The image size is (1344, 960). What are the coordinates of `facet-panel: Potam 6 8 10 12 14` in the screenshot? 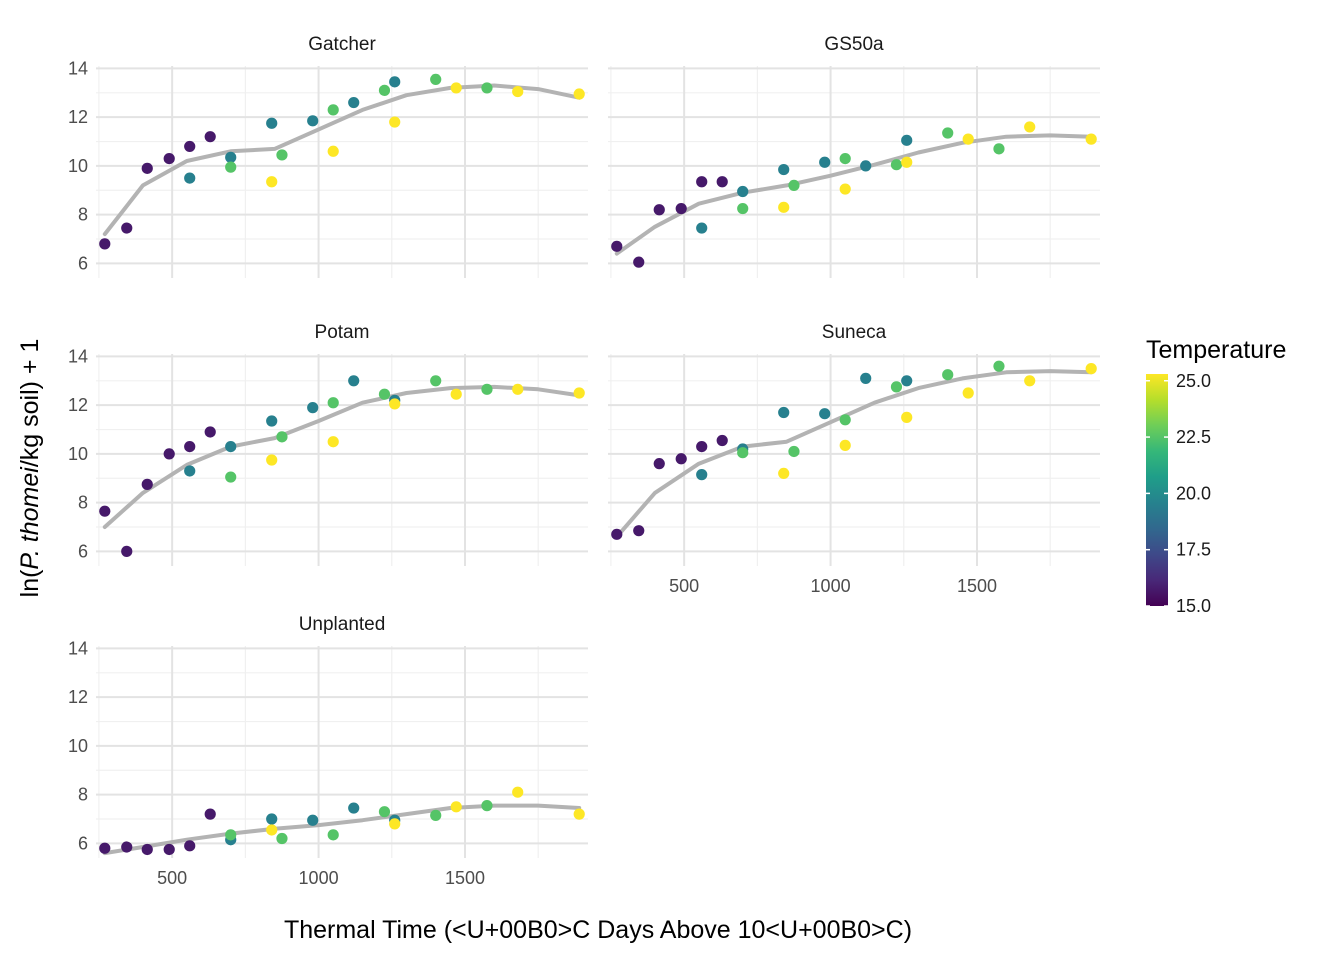 It's located at (328, 444).